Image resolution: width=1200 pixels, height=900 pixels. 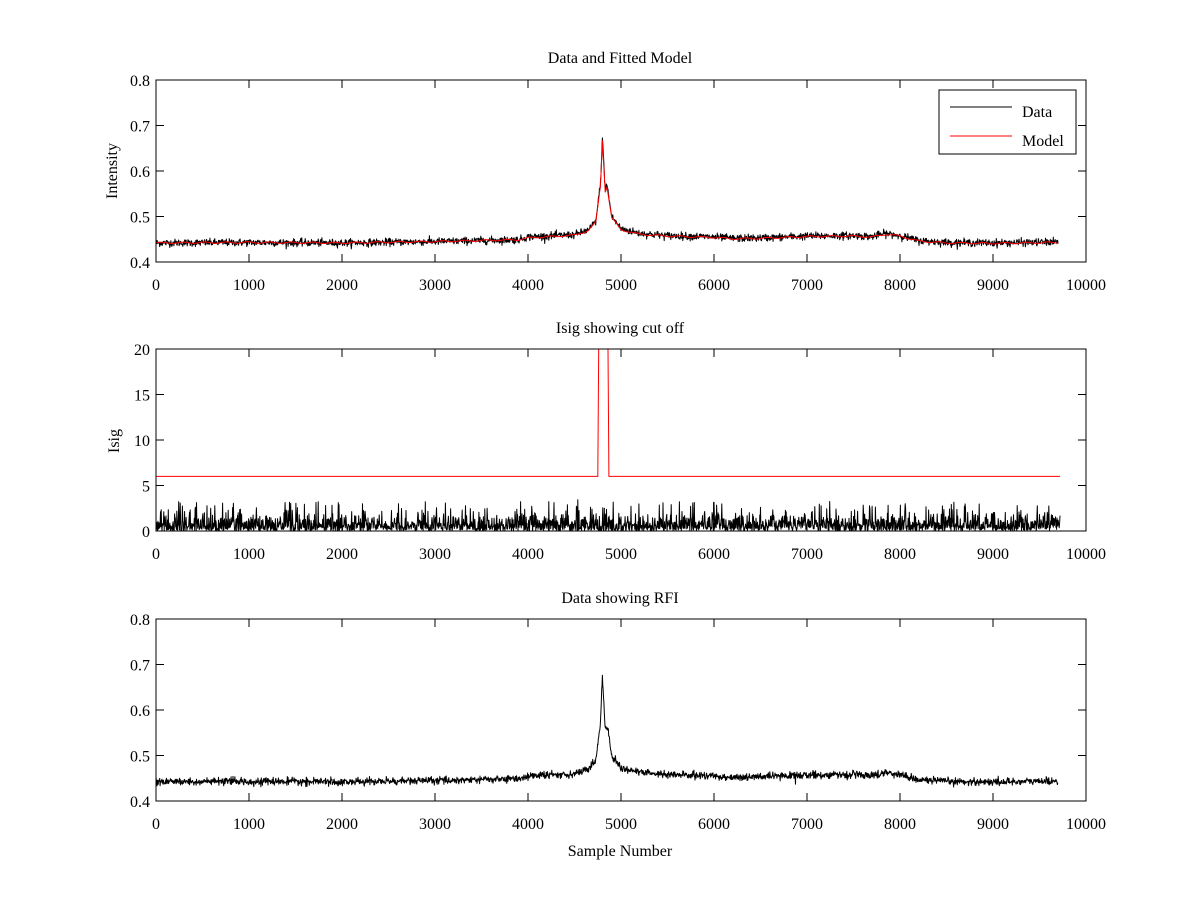 What do you see at coordinates (608, 515) in the screenshot?
I see `series-isig` at bounding box center [608, 515].